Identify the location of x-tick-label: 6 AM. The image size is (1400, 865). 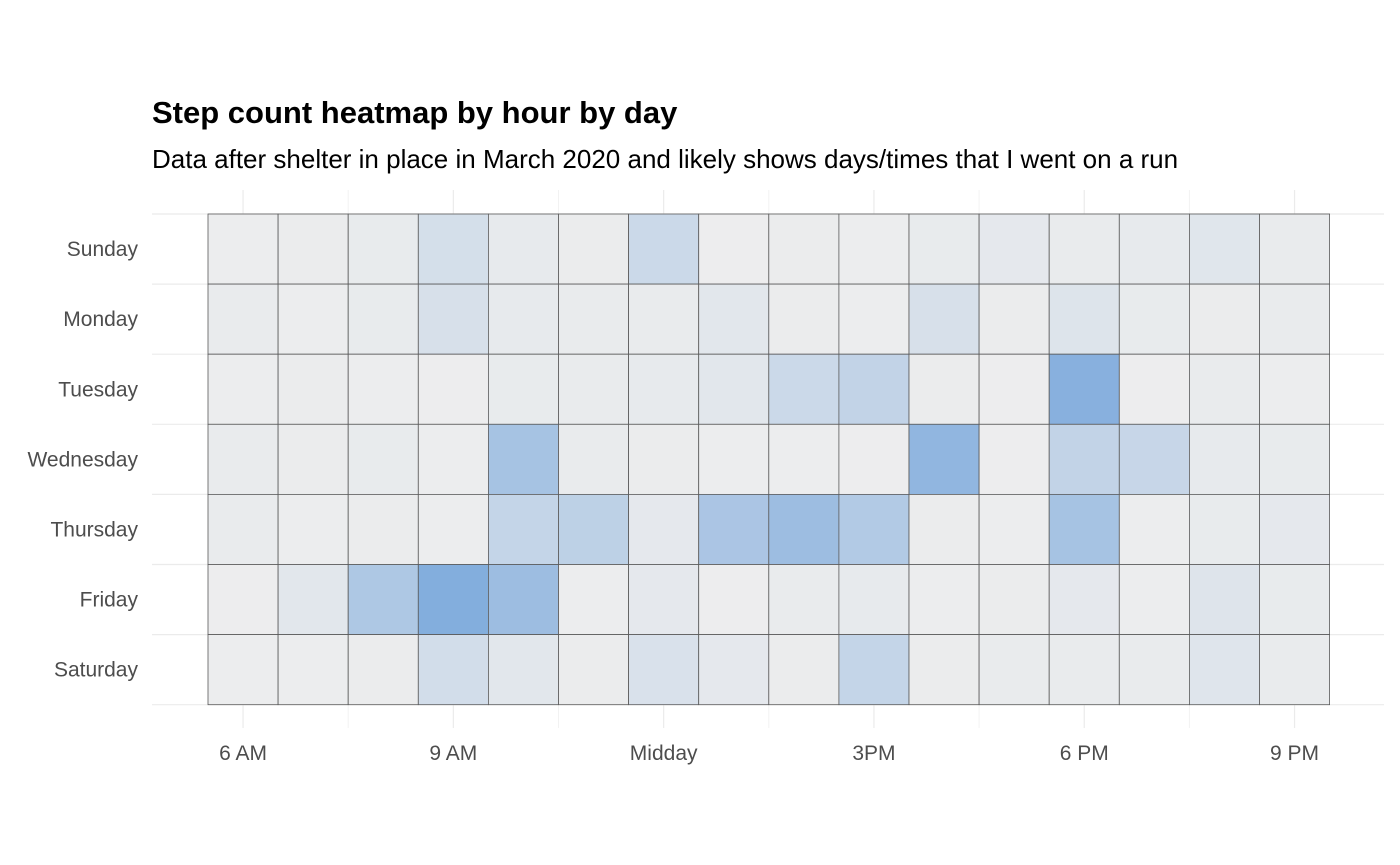
(243, 753).